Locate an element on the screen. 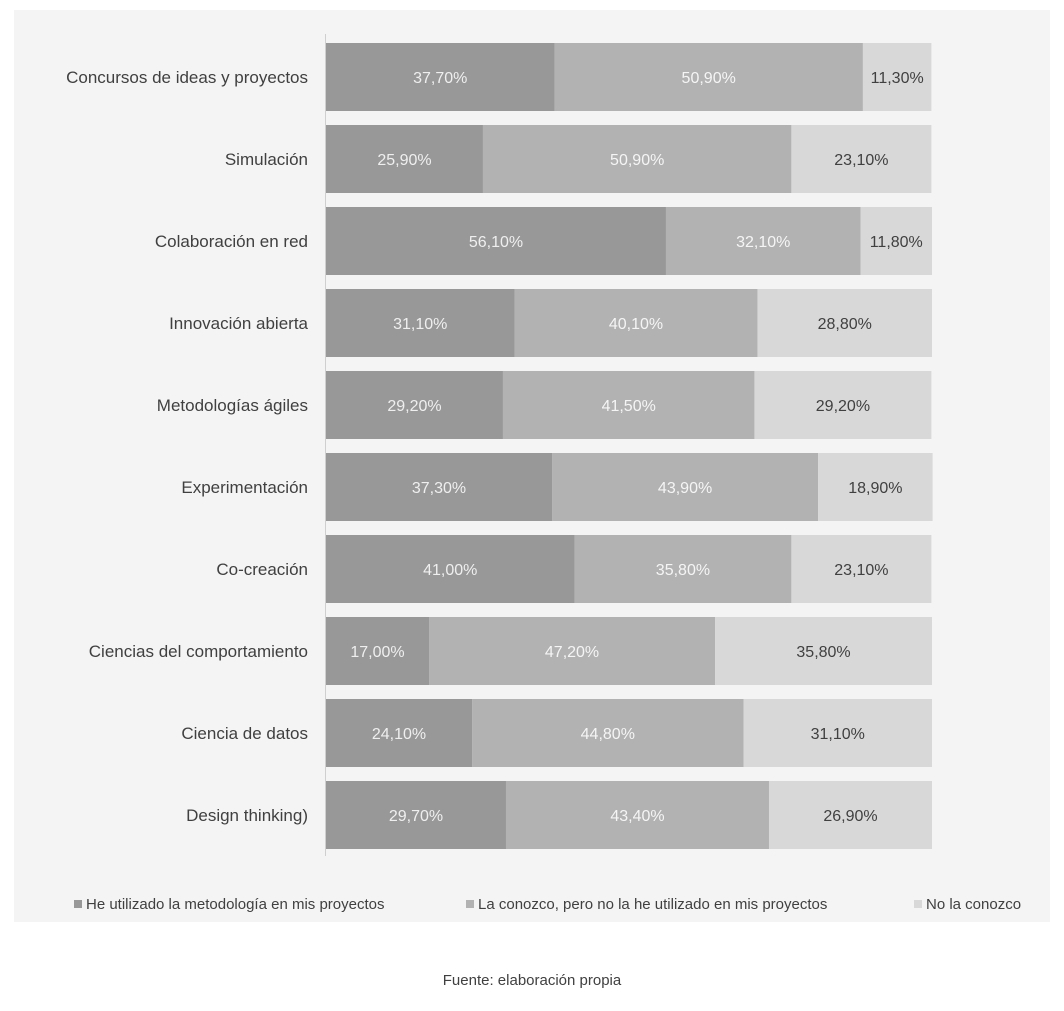 The image size is (1064, 1011). data-label: 25,90% is located at coordinates (404, 160).